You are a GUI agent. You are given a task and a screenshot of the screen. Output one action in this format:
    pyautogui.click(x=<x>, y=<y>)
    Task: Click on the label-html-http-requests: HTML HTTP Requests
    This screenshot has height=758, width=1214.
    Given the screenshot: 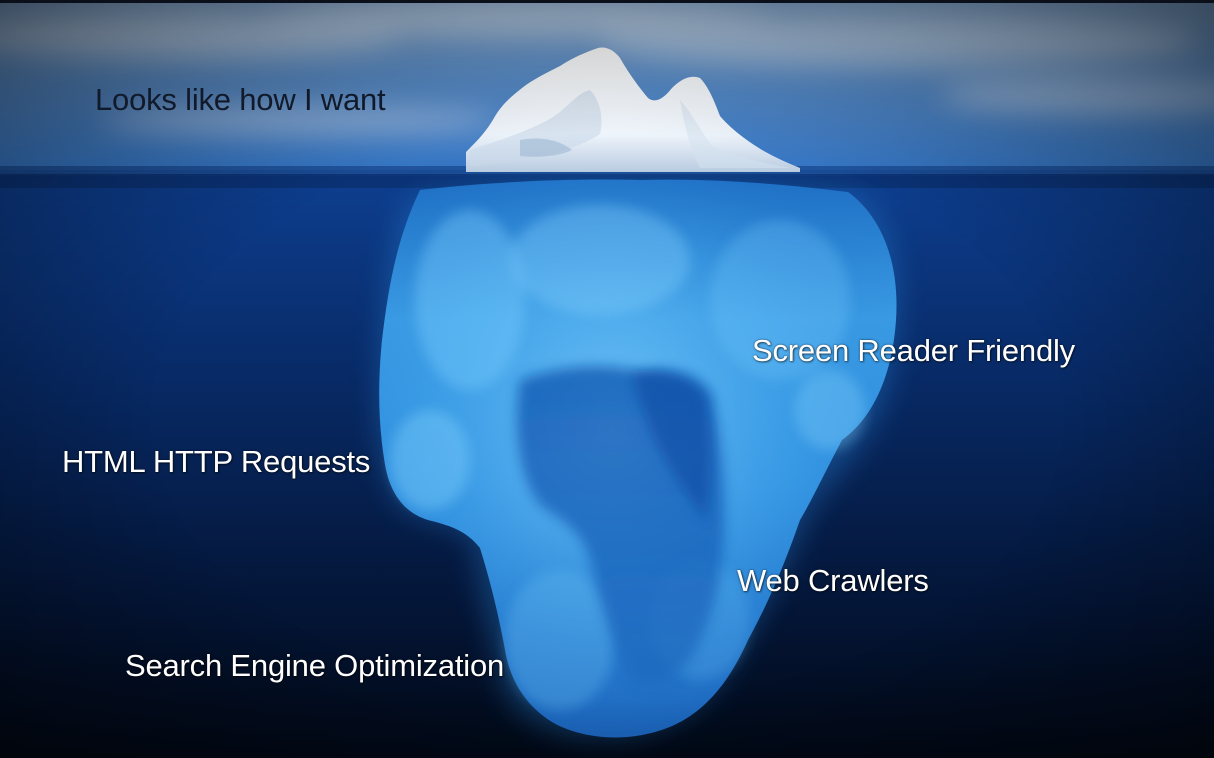 What is the action you would take?
    pyautogui.click(x=216, y=461)
    